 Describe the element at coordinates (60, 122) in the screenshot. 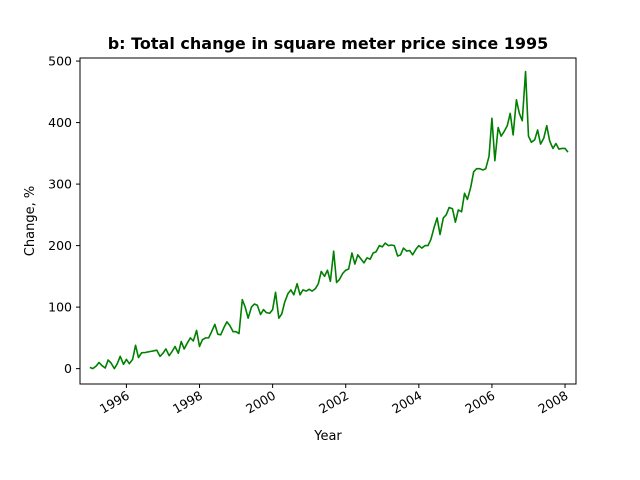

I see `y-tick-label: 400` at that location.